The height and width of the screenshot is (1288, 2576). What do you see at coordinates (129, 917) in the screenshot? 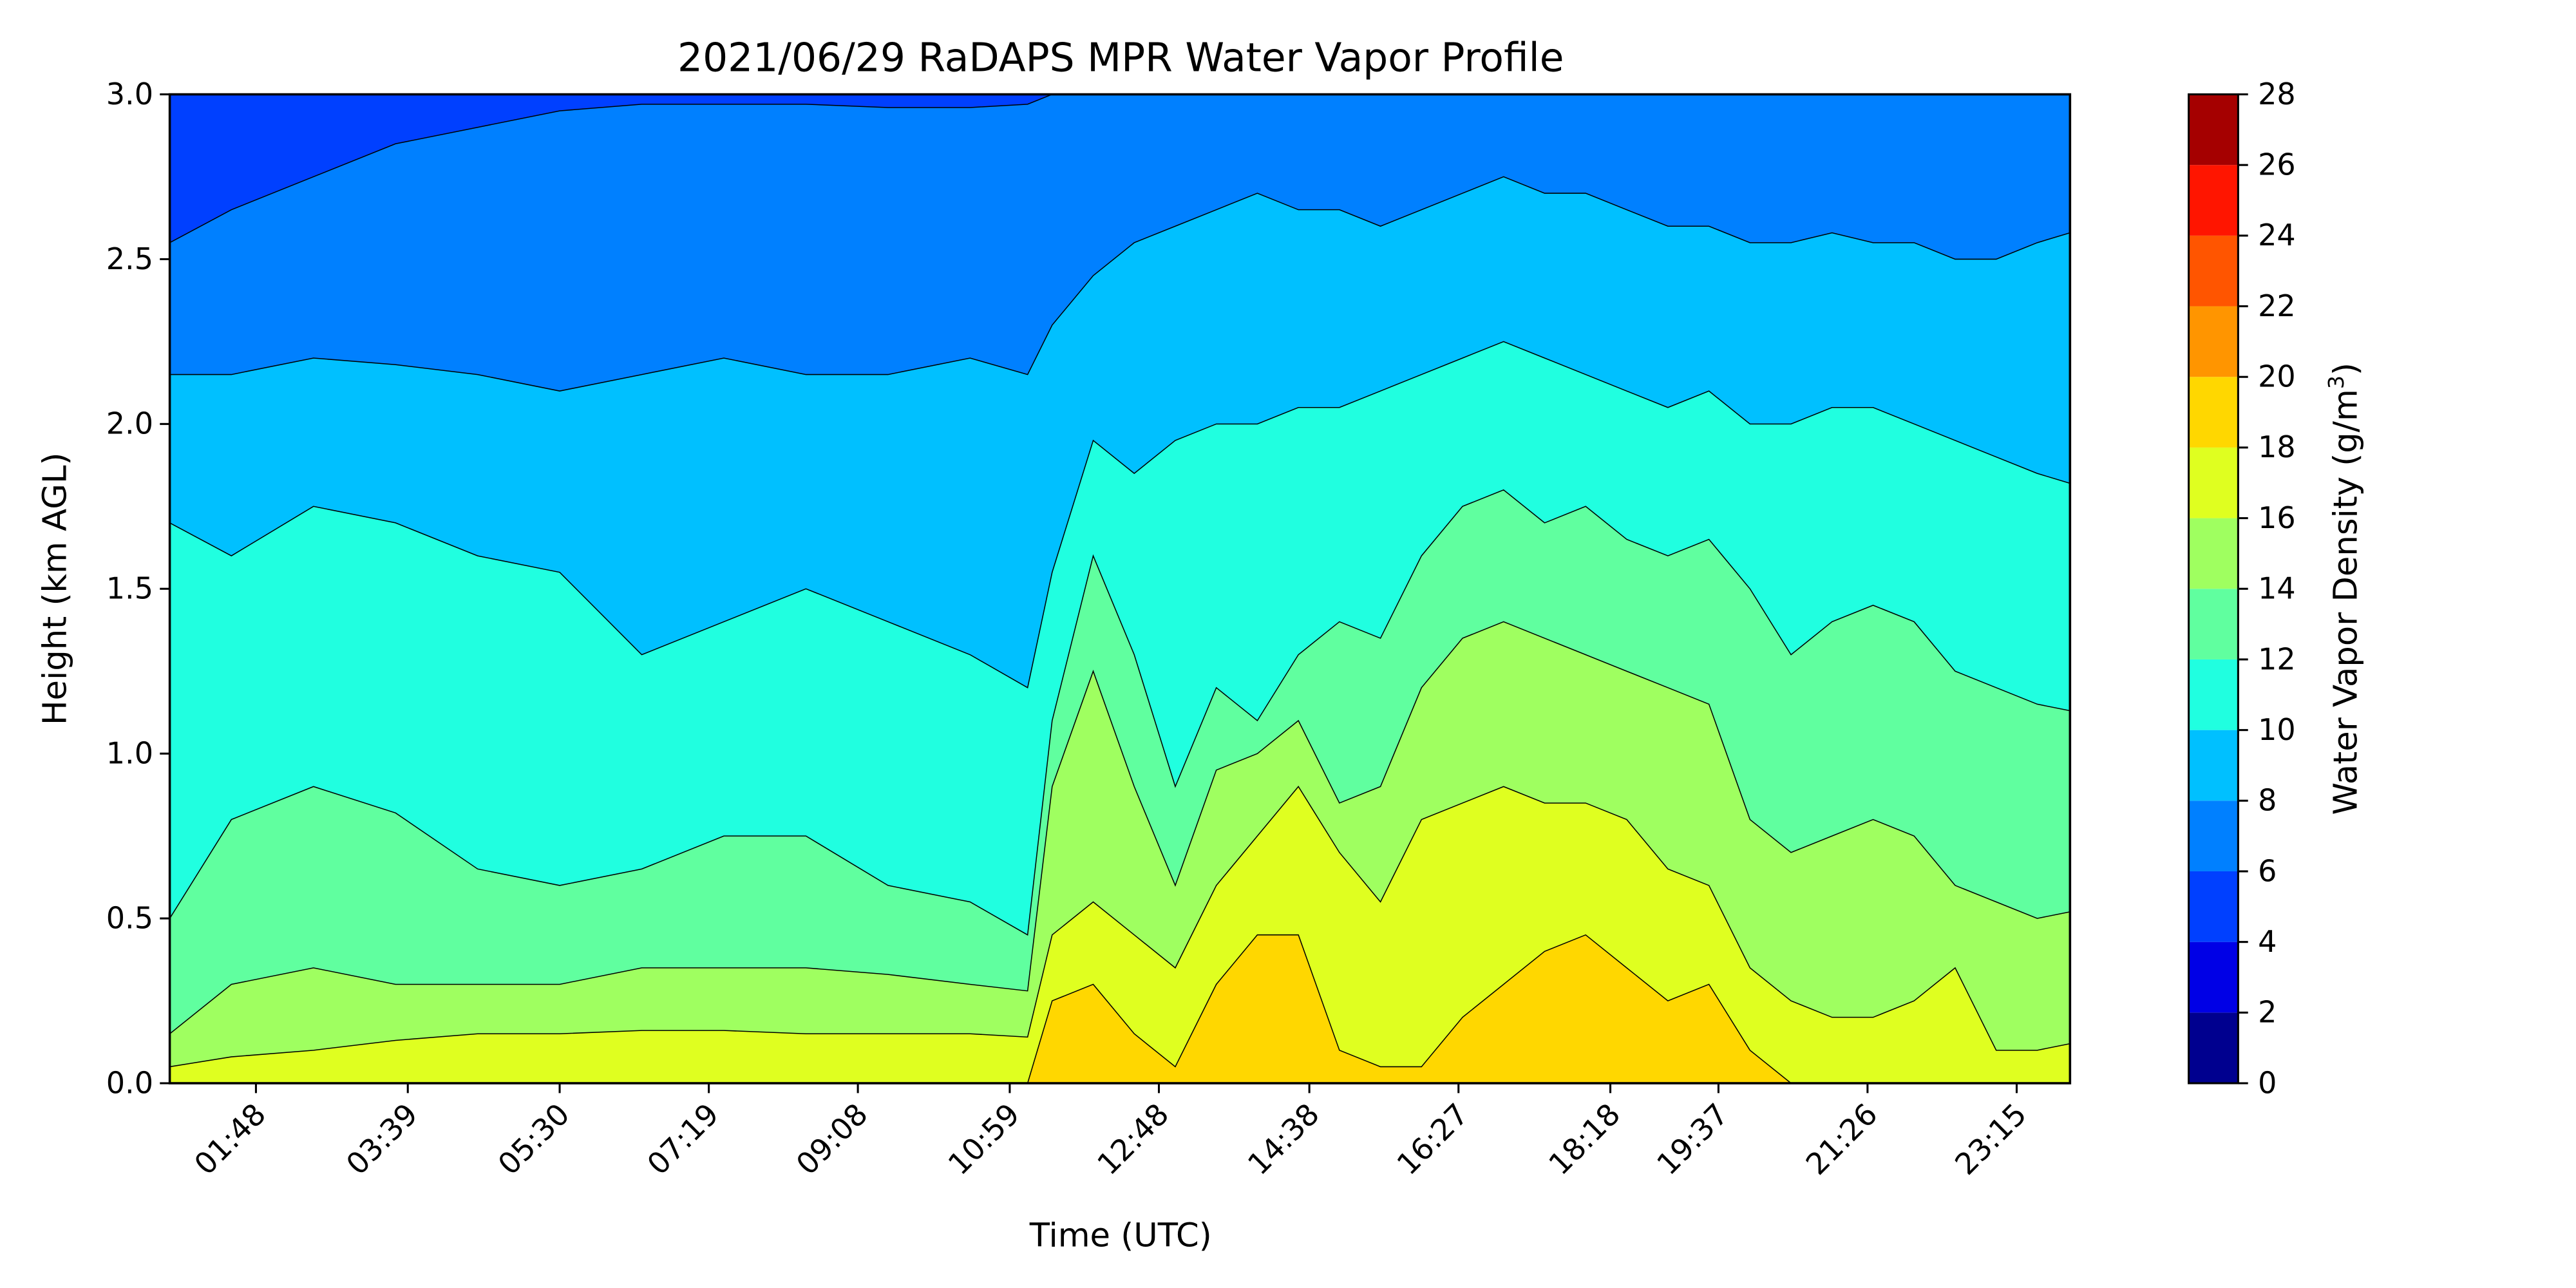
I see `y-tick-label: 0.5` at bounding box center [129, 917].